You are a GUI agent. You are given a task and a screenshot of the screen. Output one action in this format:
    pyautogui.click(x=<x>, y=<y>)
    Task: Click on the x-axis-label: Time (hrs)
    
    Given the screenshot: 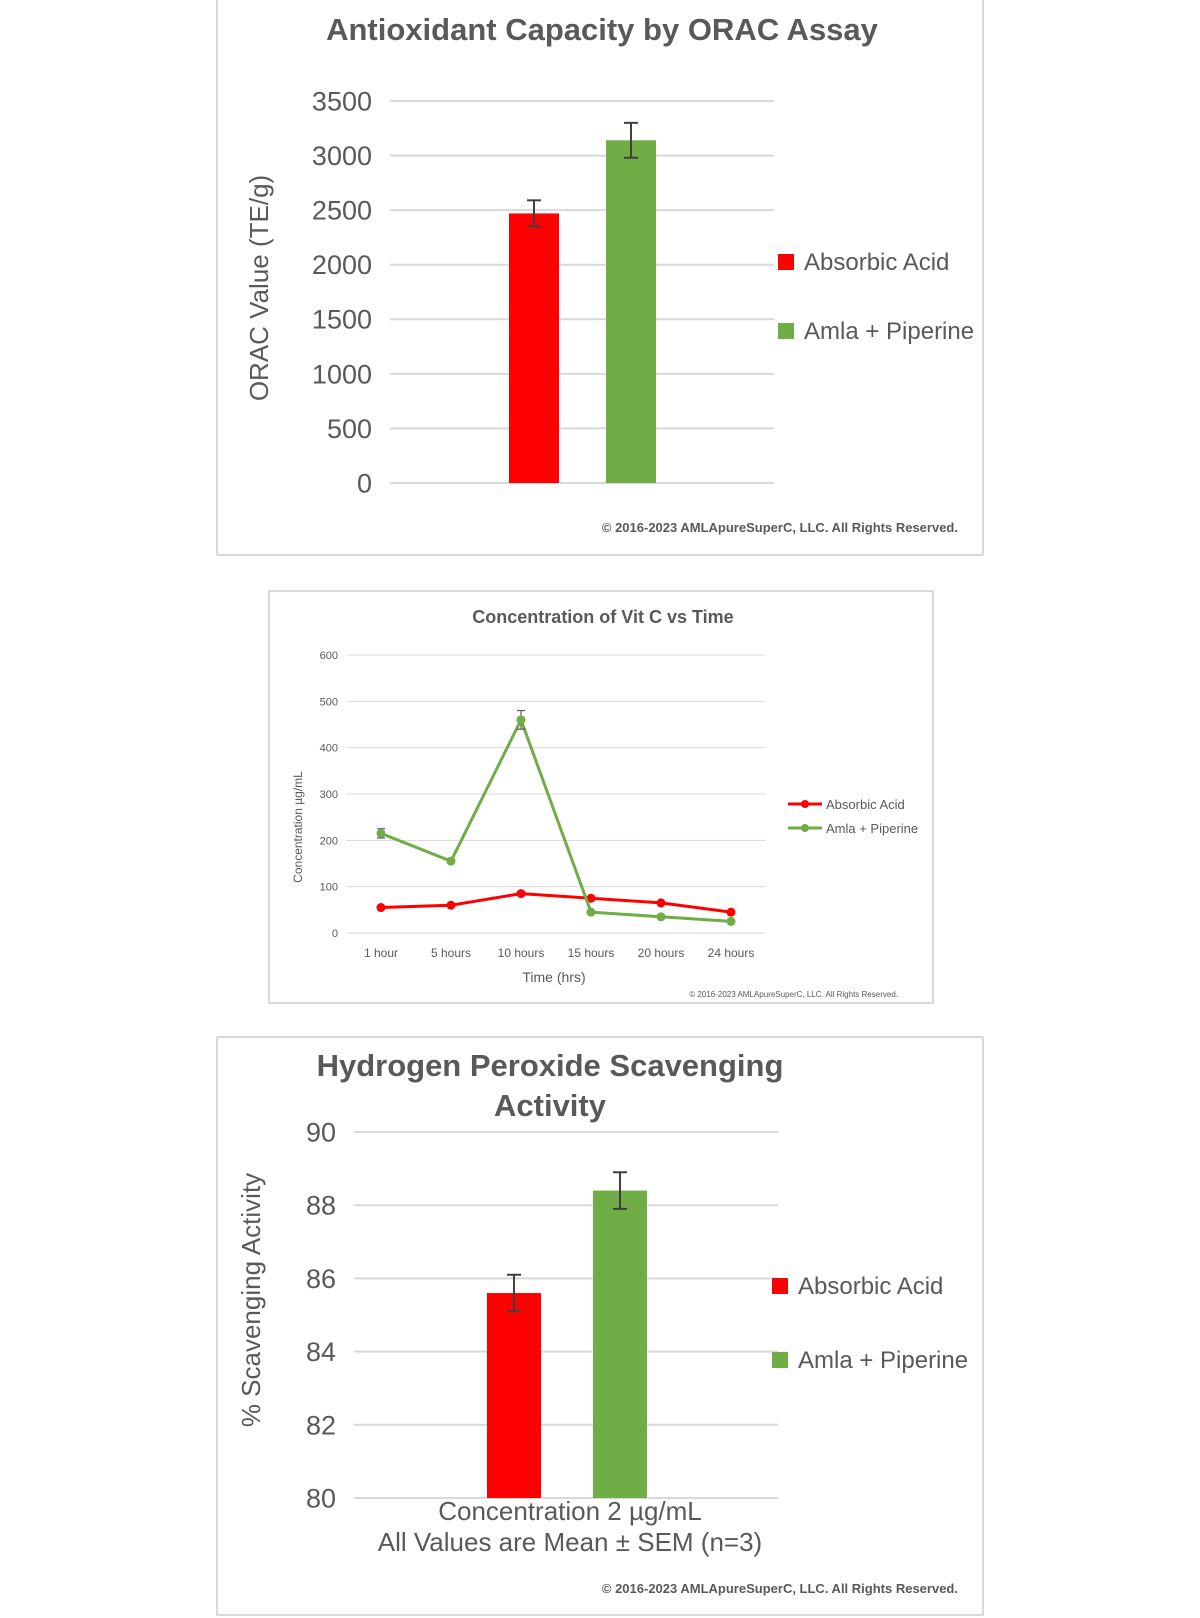 What is the action you would take?
    pyautogui.click(x=553, y=977)
    